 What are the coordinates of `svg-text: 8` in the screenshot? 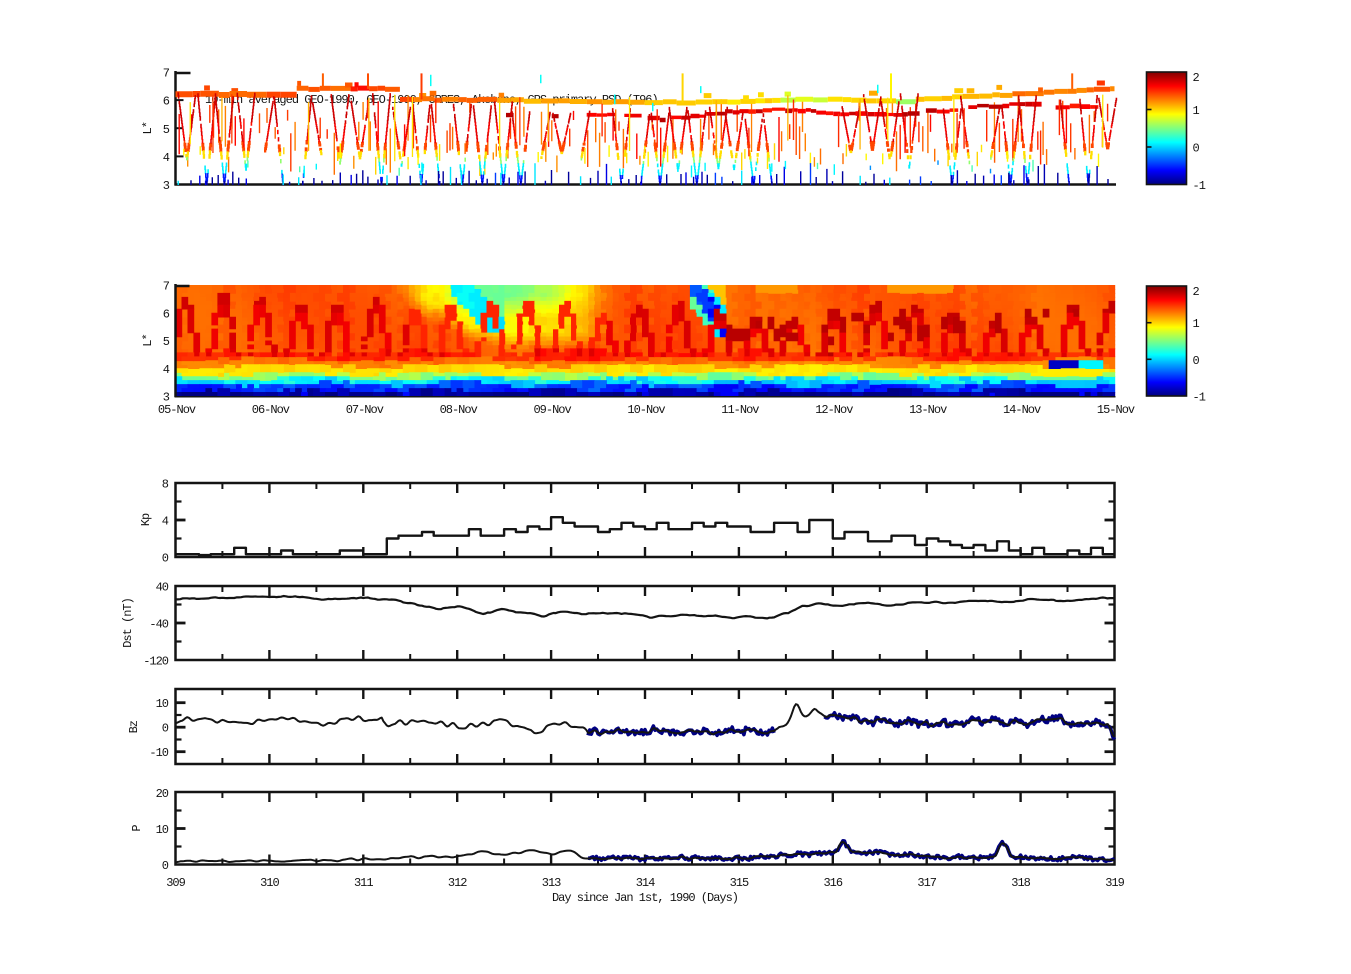 It's located at (165, 485).